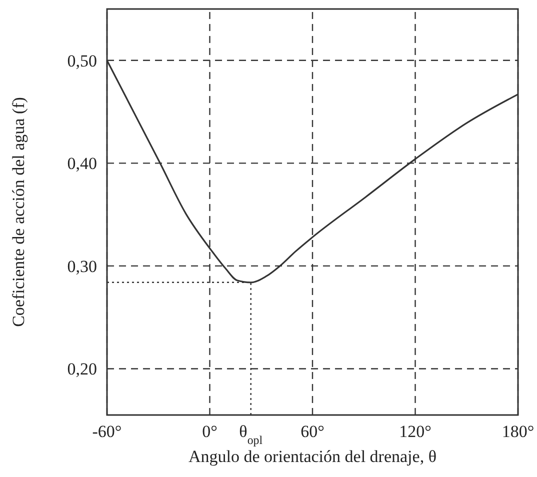  What do you see at coordinates (312, 456) in the screenshot?
I see `x-axis-title: Angulo de orientación del drenaje, θ` at bounding box center [312, 456].